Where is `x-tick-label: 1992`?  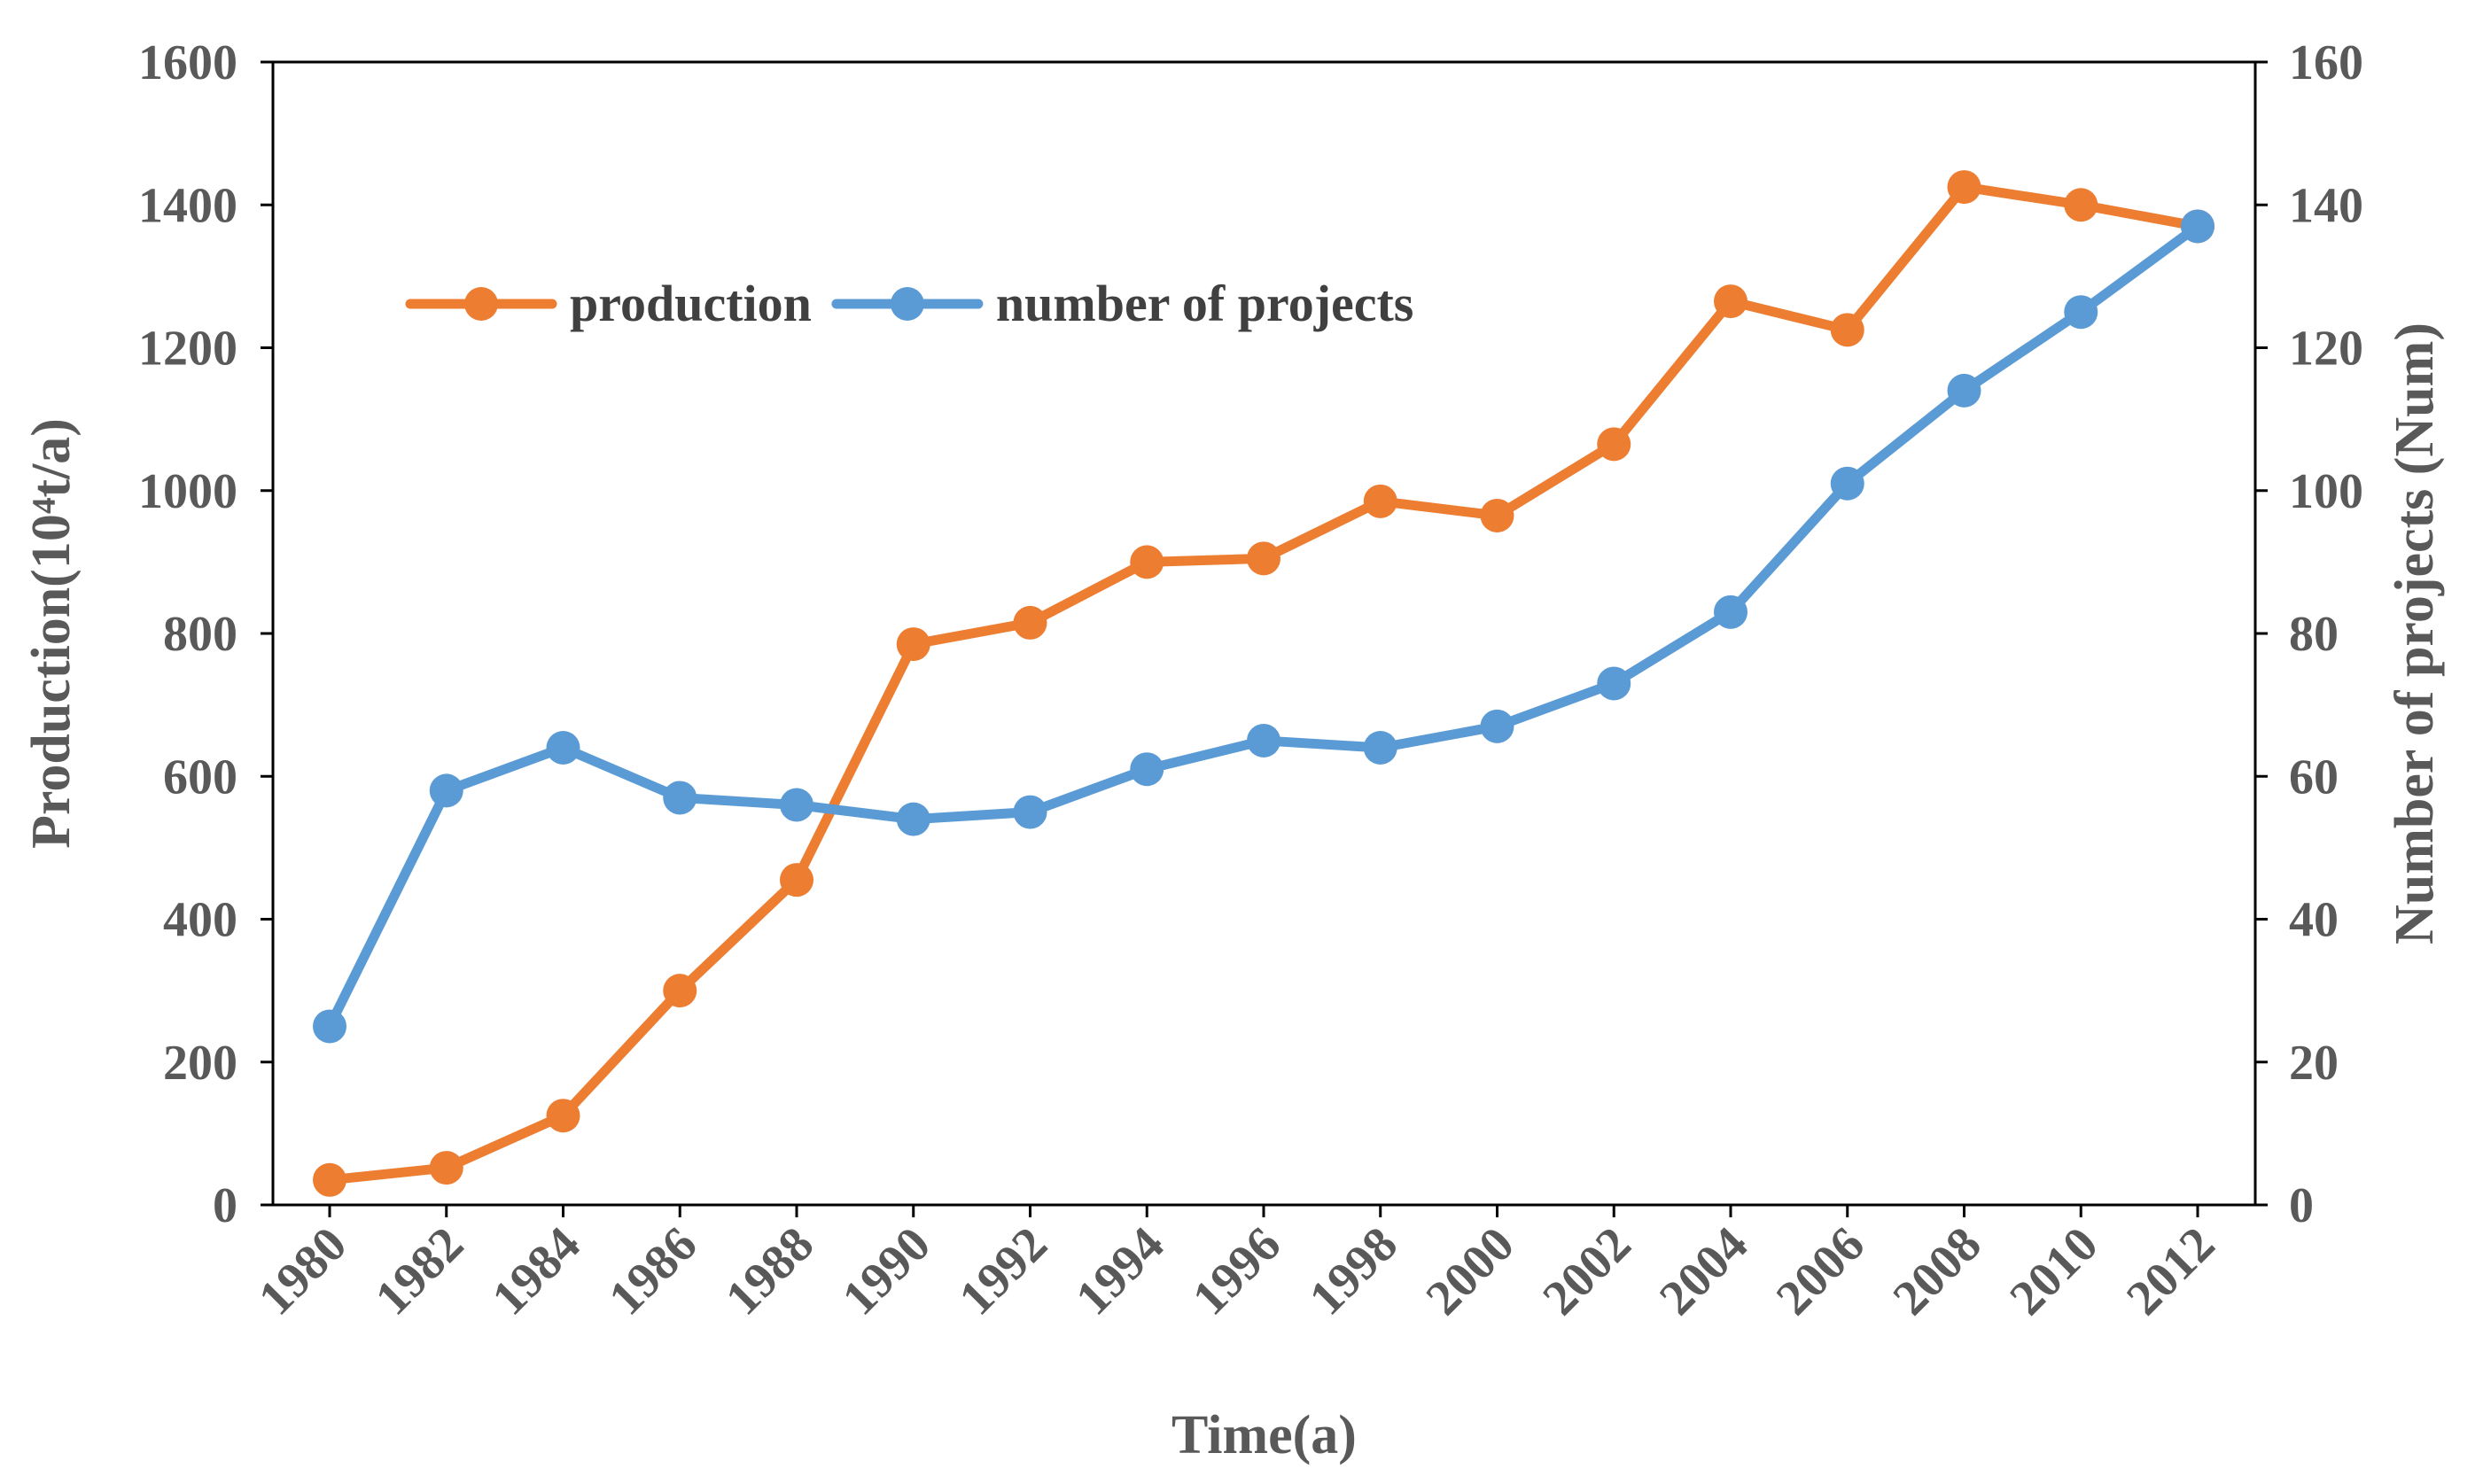 x-tick-label: 1992 is located at coordinates (1003, 1270).